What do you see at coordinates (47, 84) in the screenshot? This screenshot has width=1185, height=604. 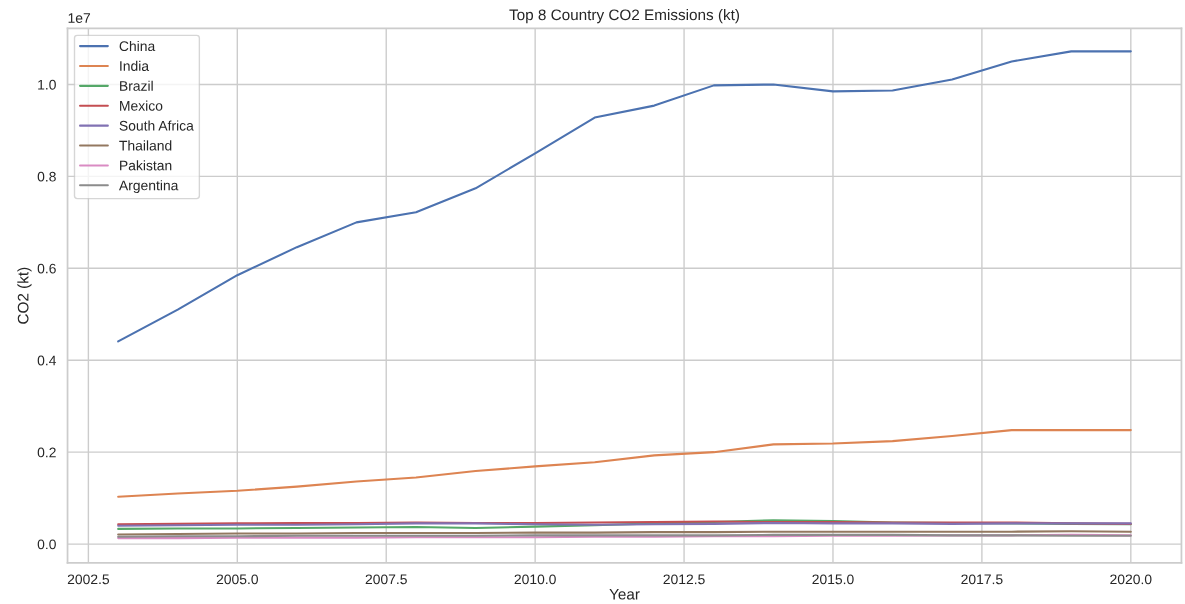 I see `y-tick-label: 1.0` at bounding box center [47, 84].